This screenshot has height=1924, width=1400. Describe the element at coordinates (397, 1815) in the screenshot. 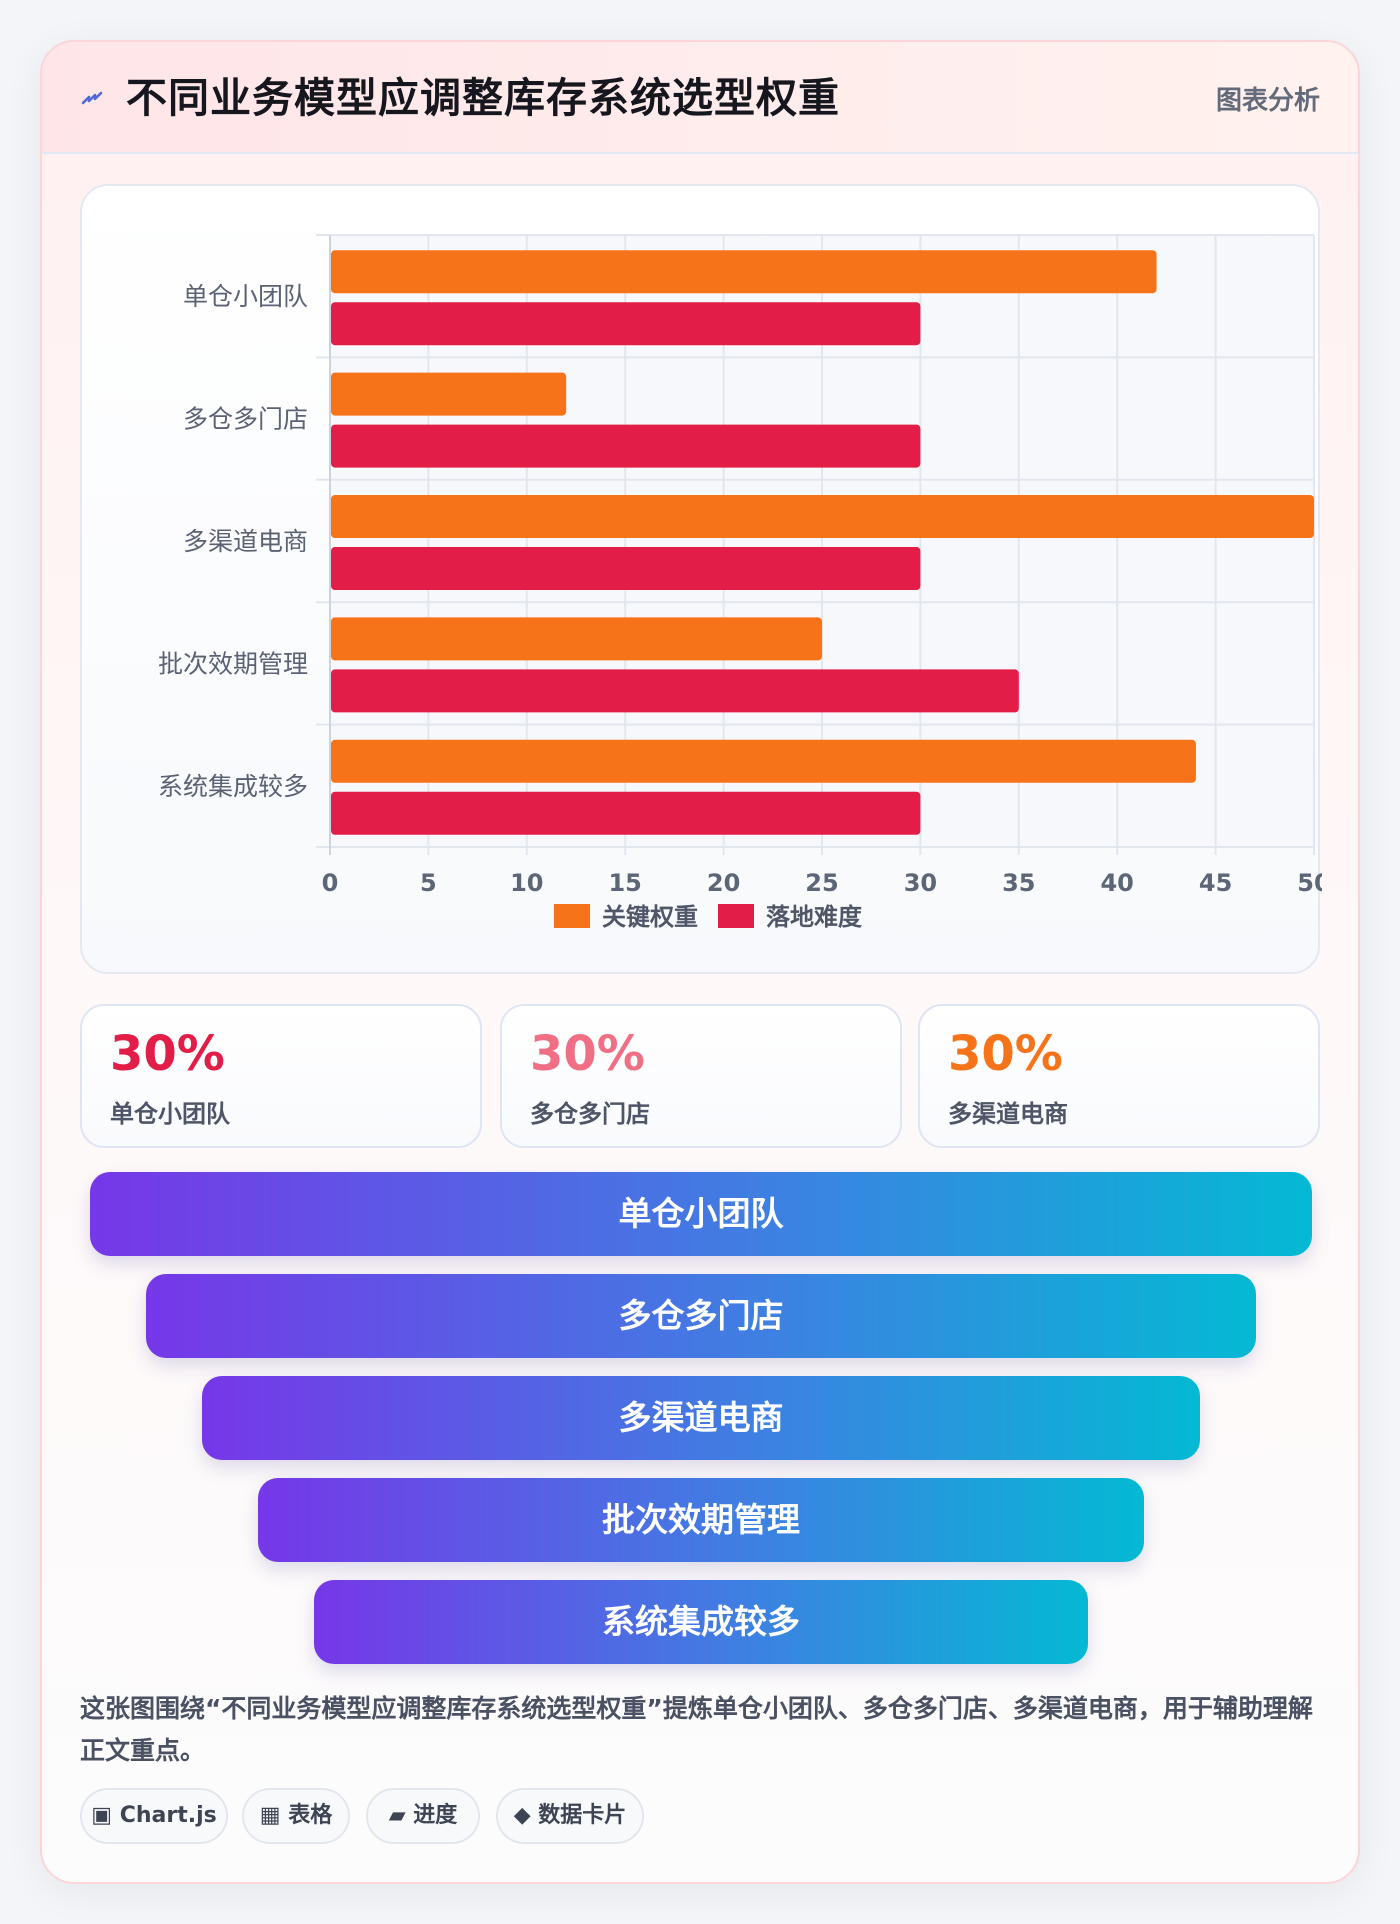

I see `progress-icon: ▰` at that location.